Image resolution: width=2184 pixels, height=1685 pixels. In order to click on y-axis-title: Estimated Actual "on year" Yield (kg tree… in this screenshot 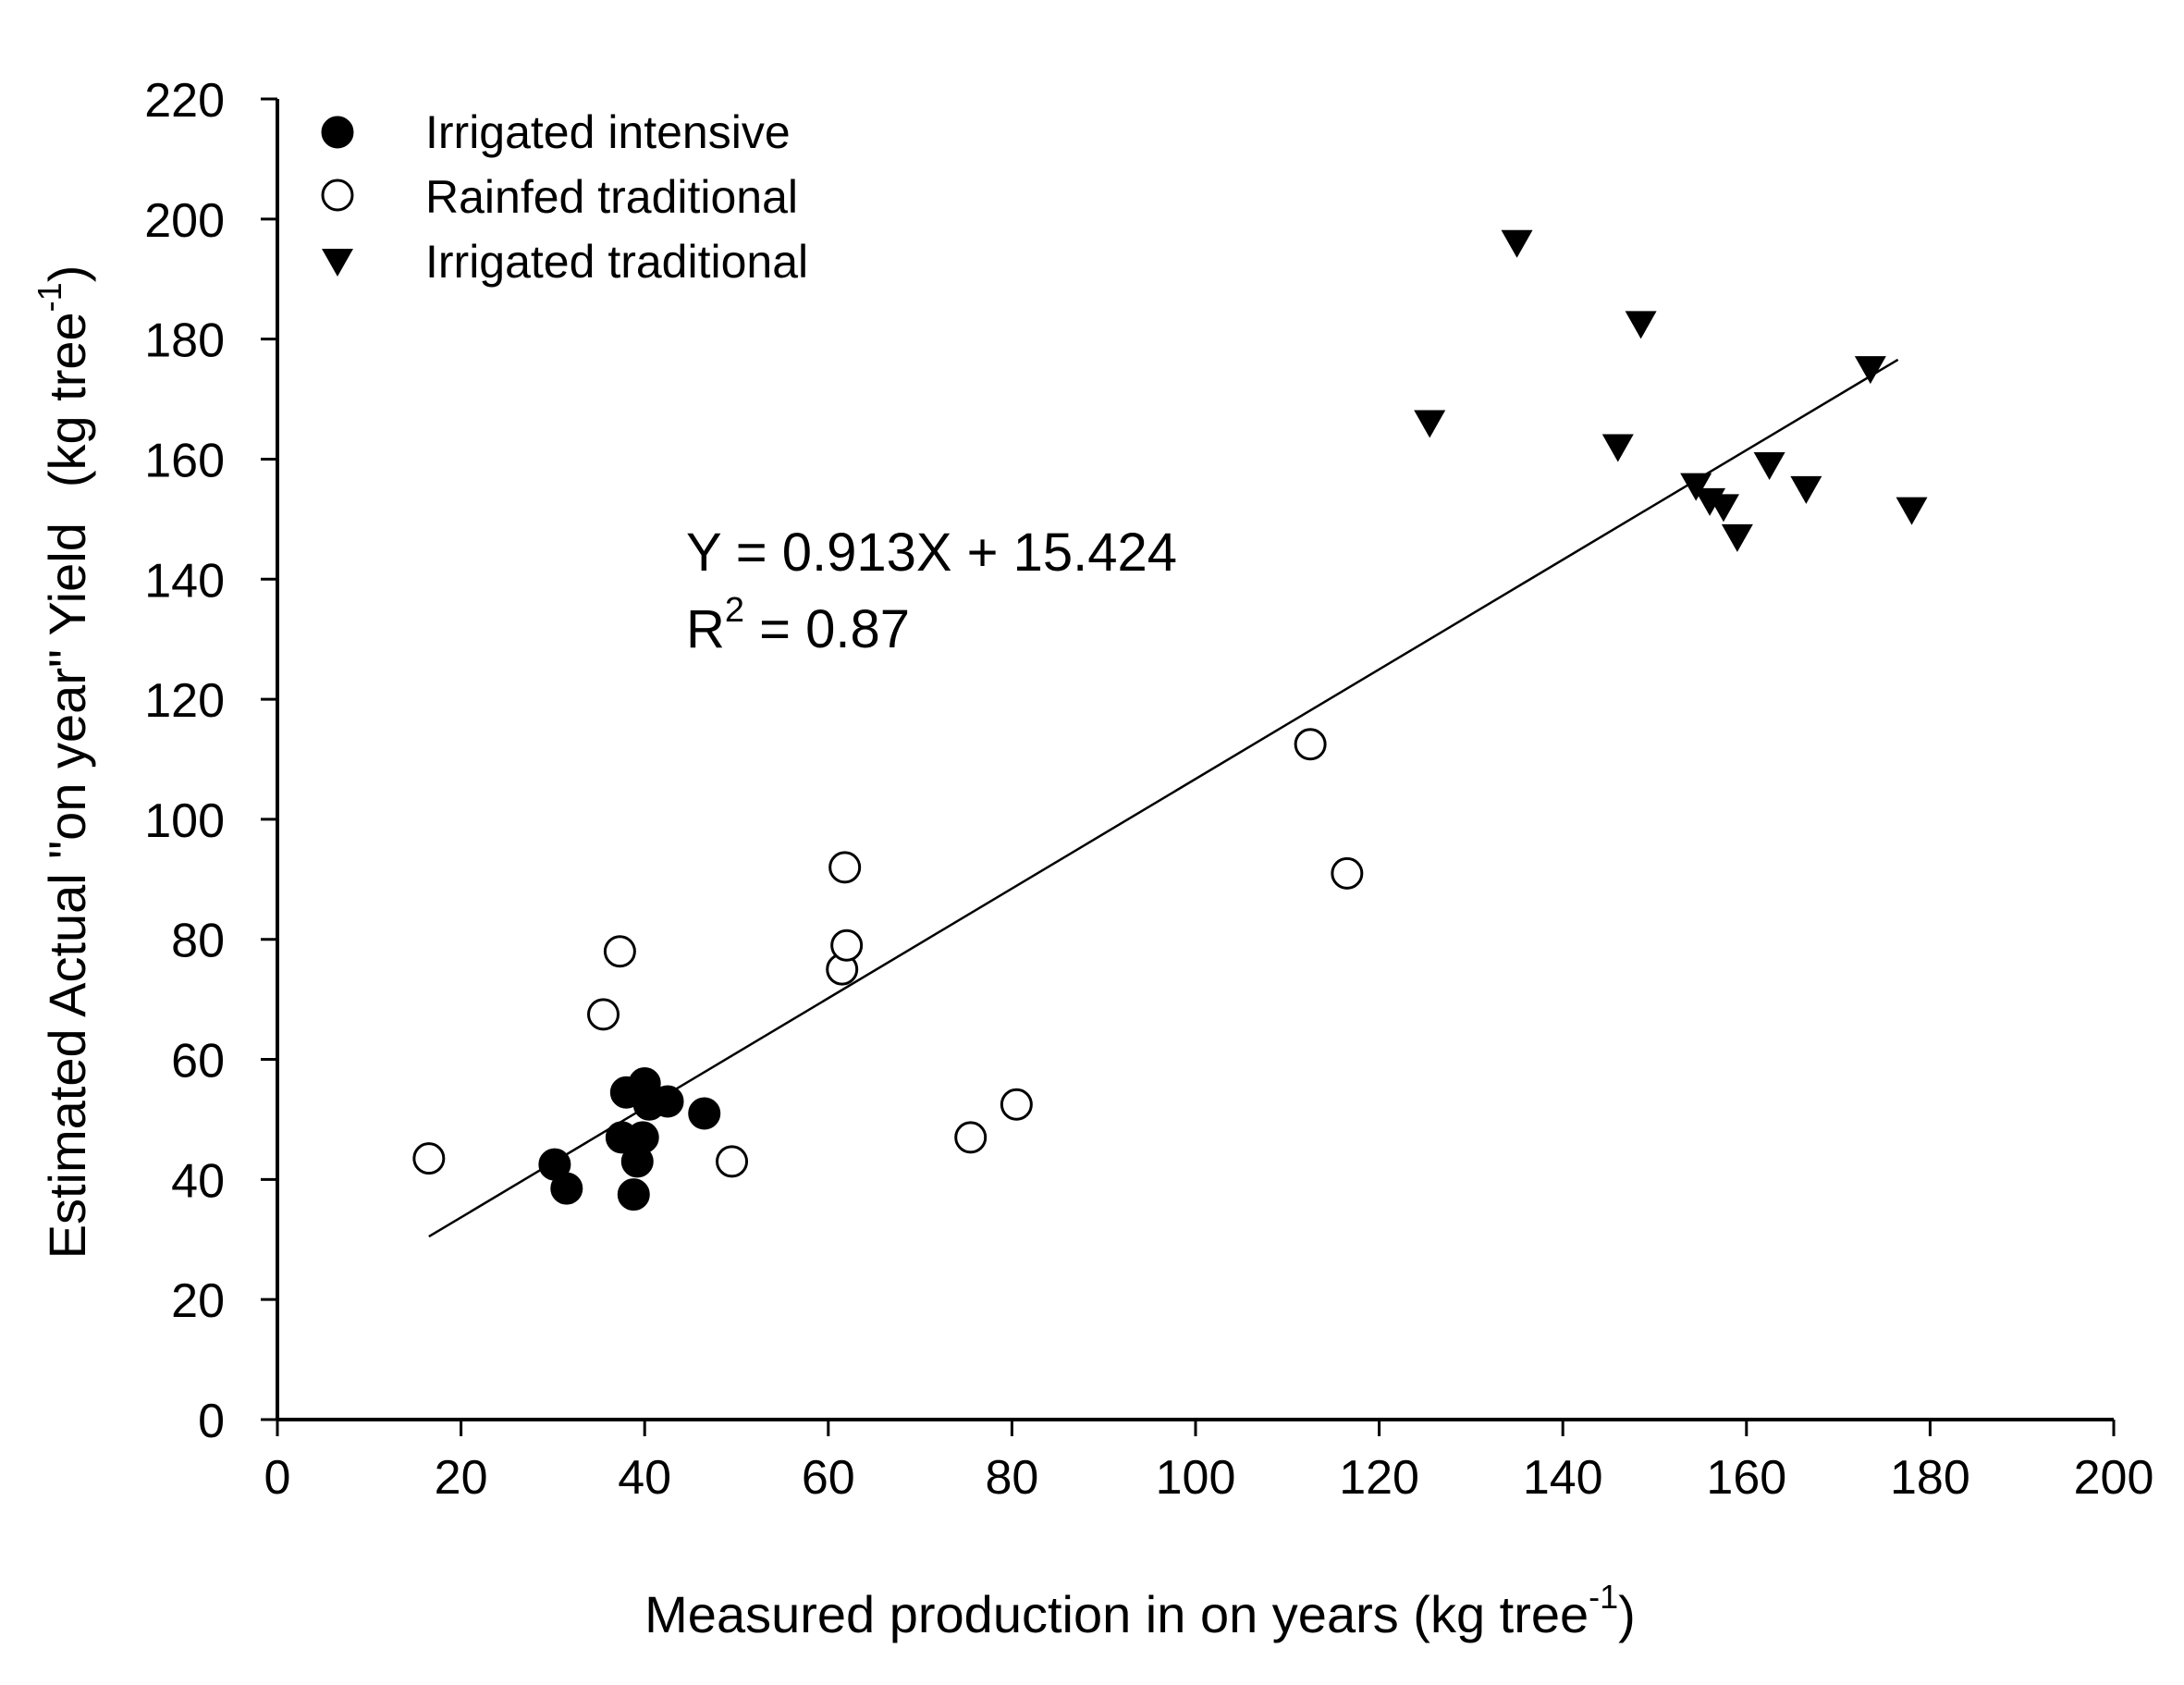, I will do `click(63, 763)`.